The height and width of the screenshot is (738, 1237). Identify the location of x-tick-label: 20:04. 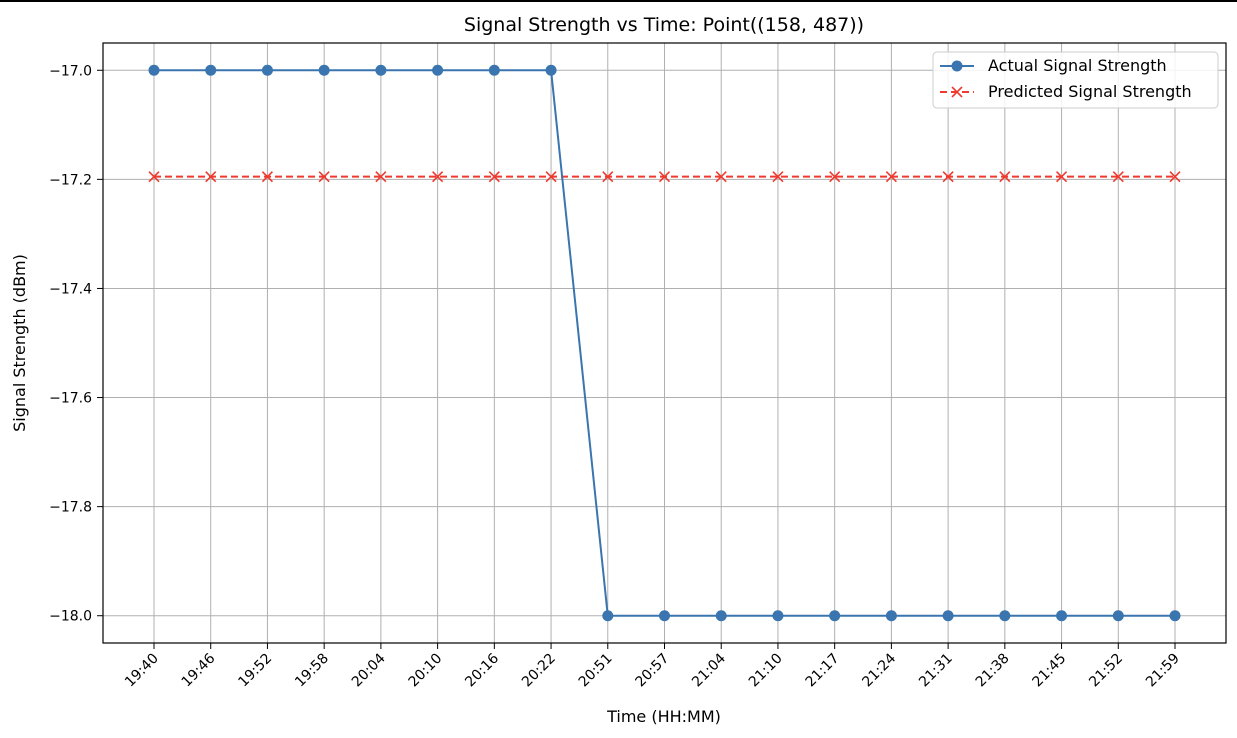
(369, 670).